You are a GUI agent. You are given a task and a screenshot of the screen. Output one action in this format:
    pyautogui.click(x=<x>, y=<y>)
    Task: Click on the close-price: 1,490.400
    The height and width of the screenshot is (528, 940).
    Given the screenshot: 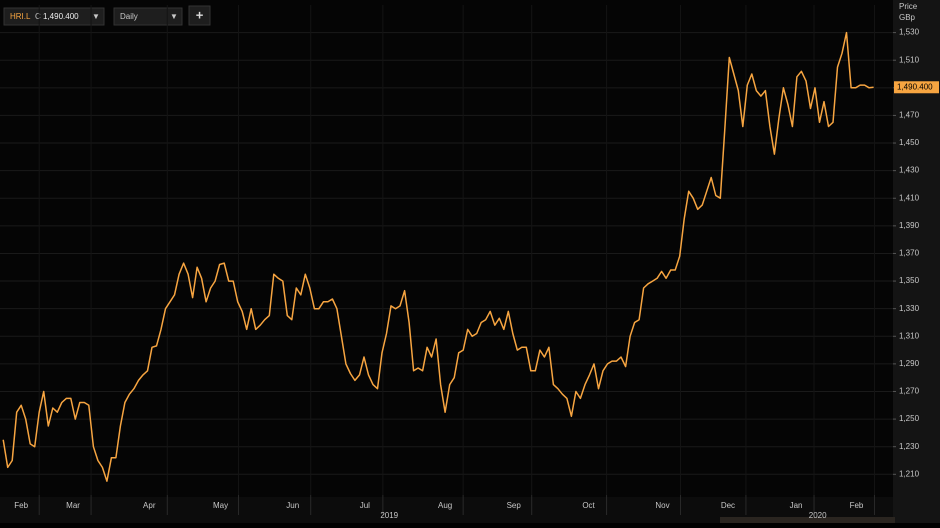 What is the action you would take?
    pyautogui.click(x=61, y=16)
    